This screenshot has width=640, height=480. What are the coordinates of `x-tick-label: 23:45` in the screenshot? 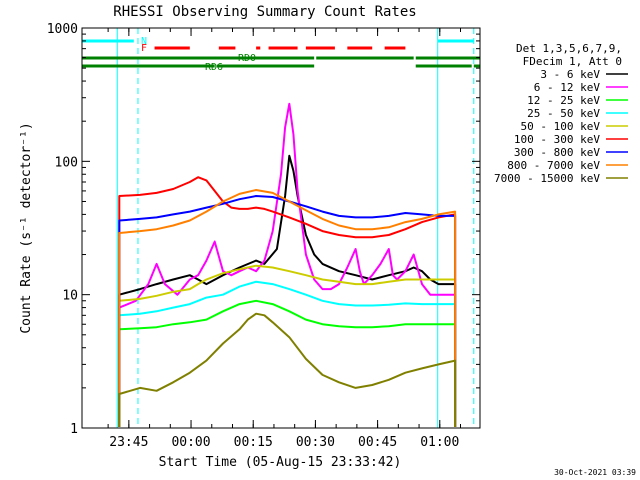 It's located at (128, 442).